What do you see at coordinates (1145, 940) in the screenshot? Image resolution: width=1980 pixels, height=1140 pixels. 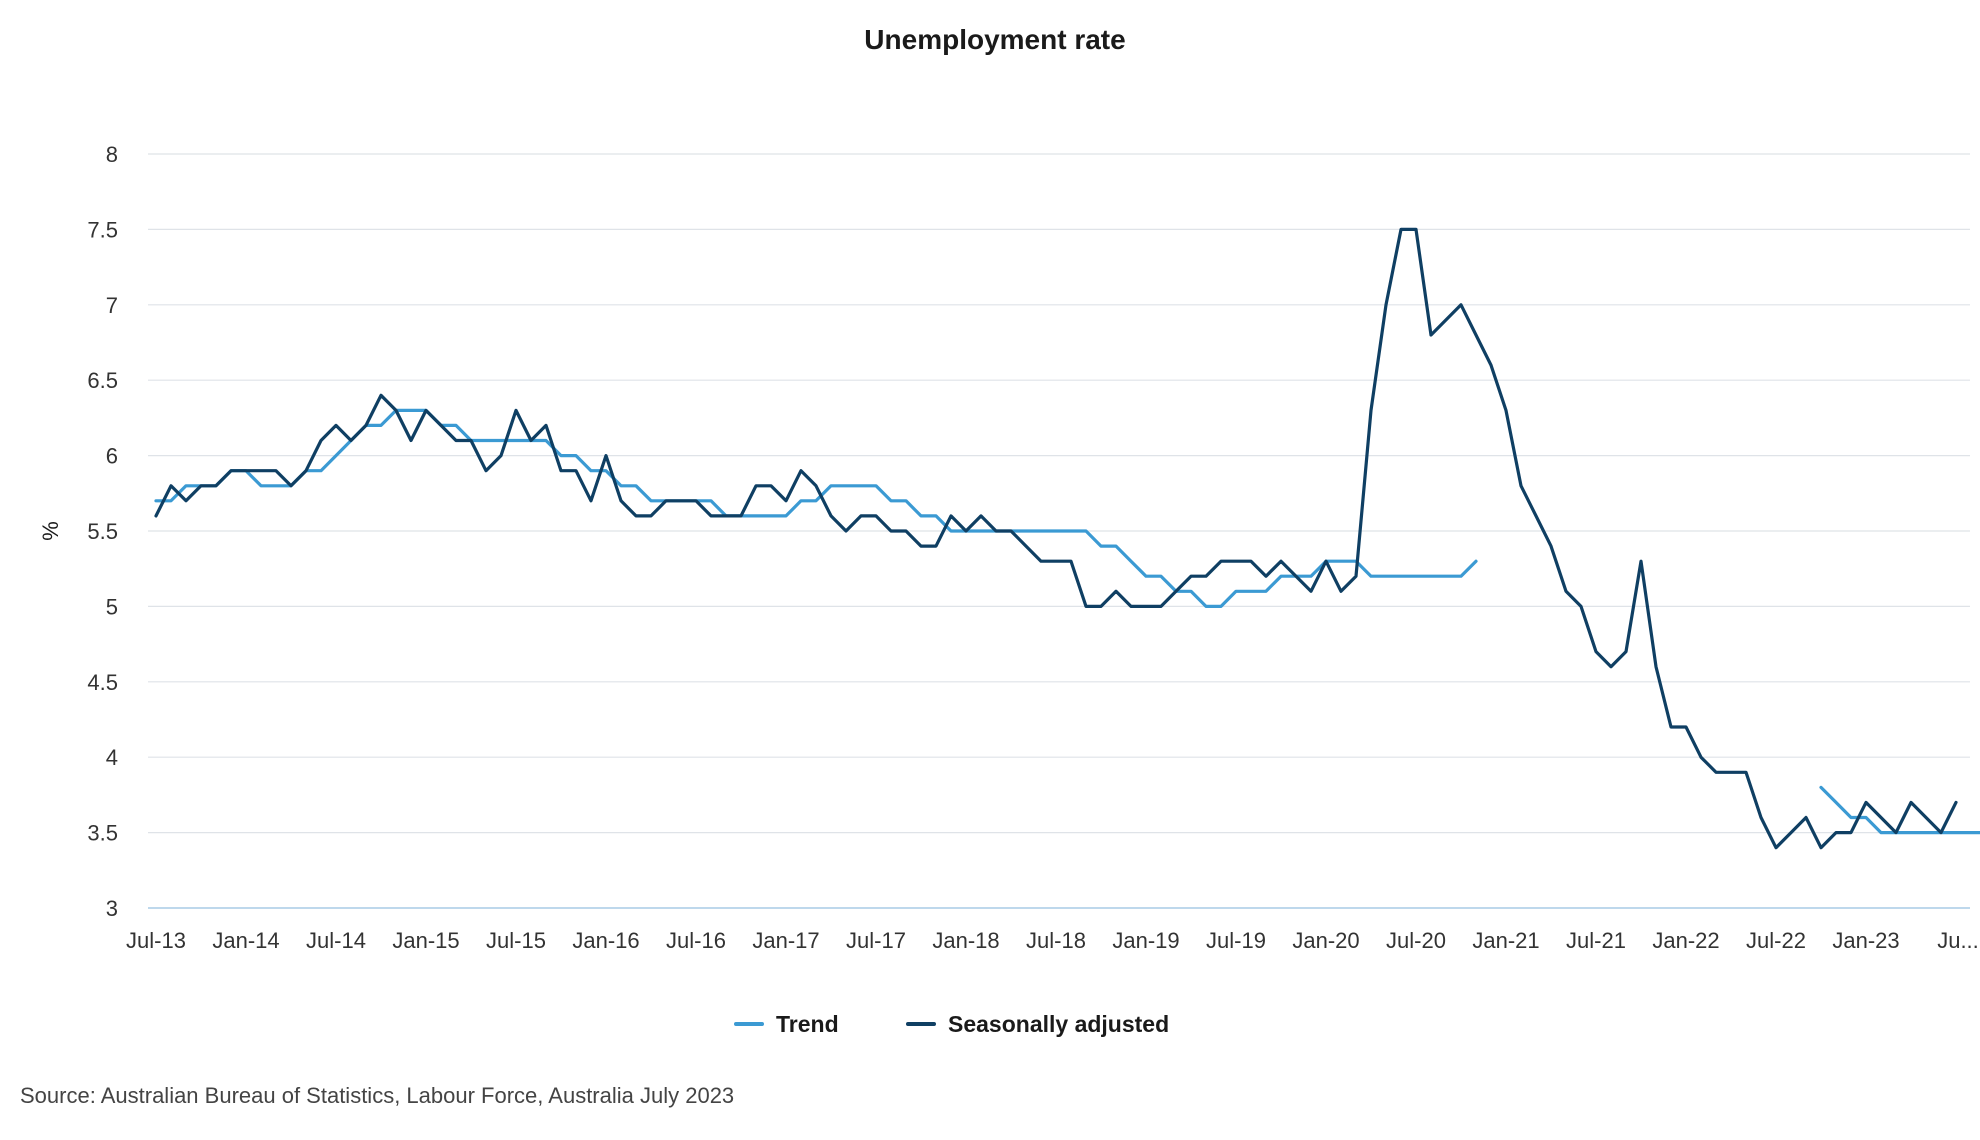 I see `x-tick-label: Jan-19` at bounding box center [1145, 940].